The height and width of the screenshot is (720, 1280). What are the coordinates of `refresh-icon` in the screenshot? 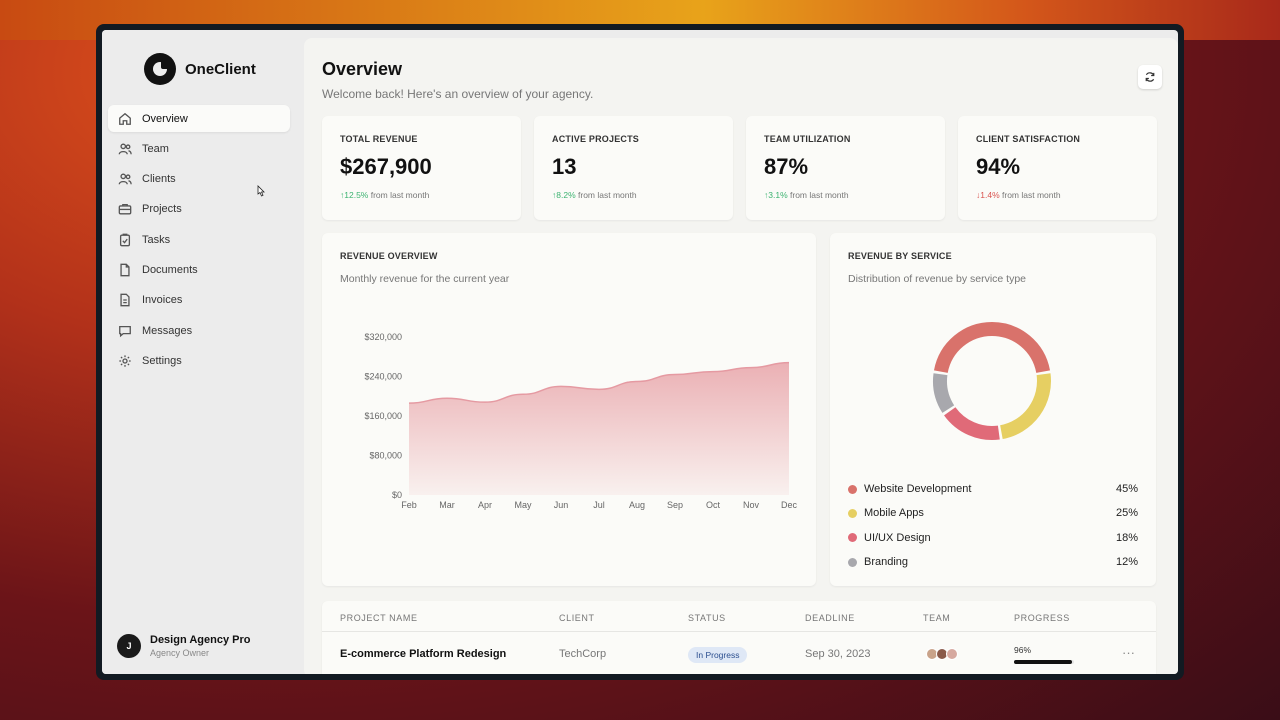 It's located at (1150, 77).